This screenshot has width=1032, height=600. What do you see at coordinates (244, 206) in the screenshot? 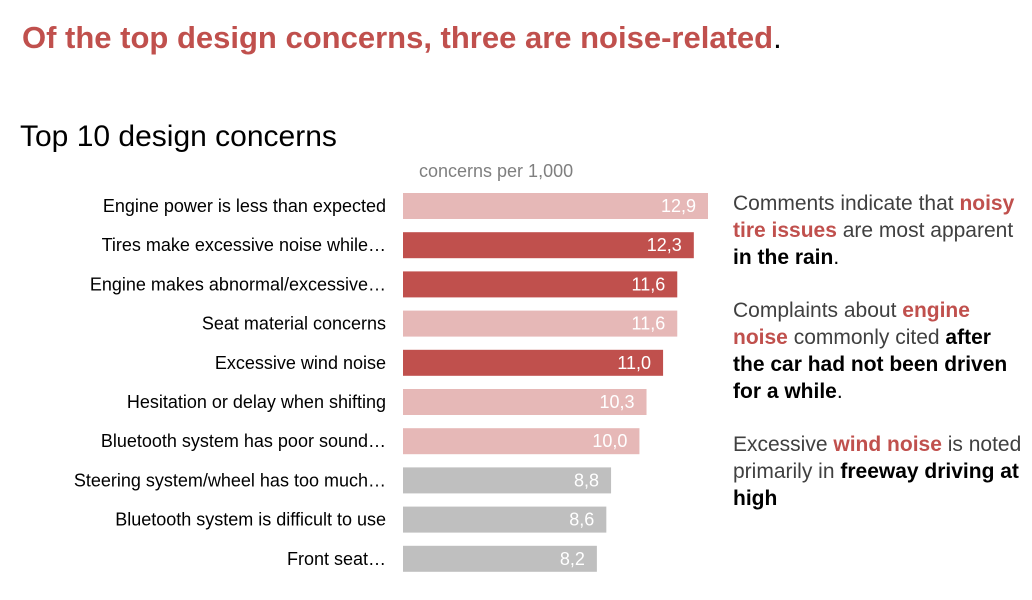
I see `category-label: Engine power is less than expected` at bounding box center [244, 206].